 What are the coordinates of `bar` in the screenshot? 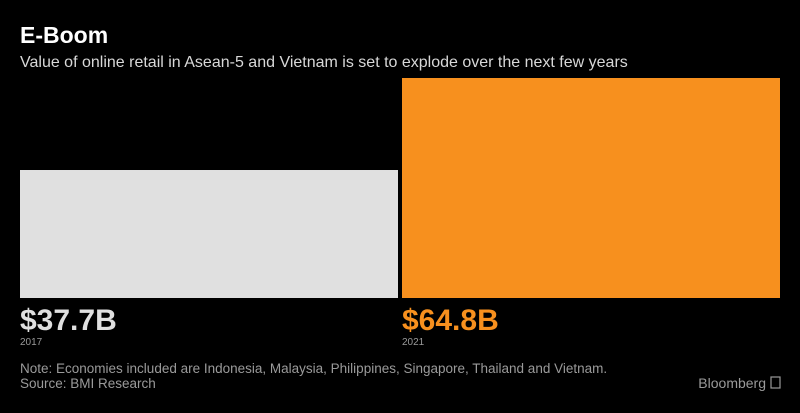 It's located at (209, 234).